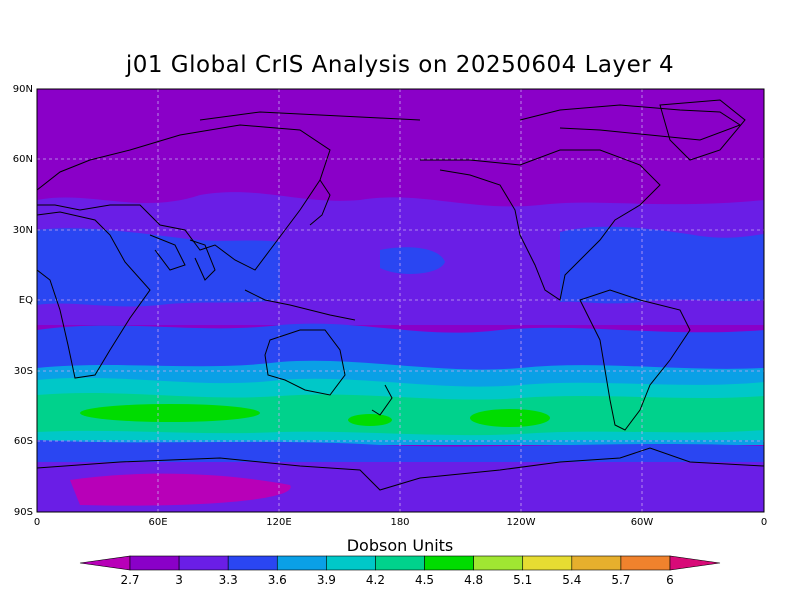 This screenshot has height=600, width=800. Describe the element at coordinates (310, 116) in the screenshot. I see `coast-arctic-russia` at that location.